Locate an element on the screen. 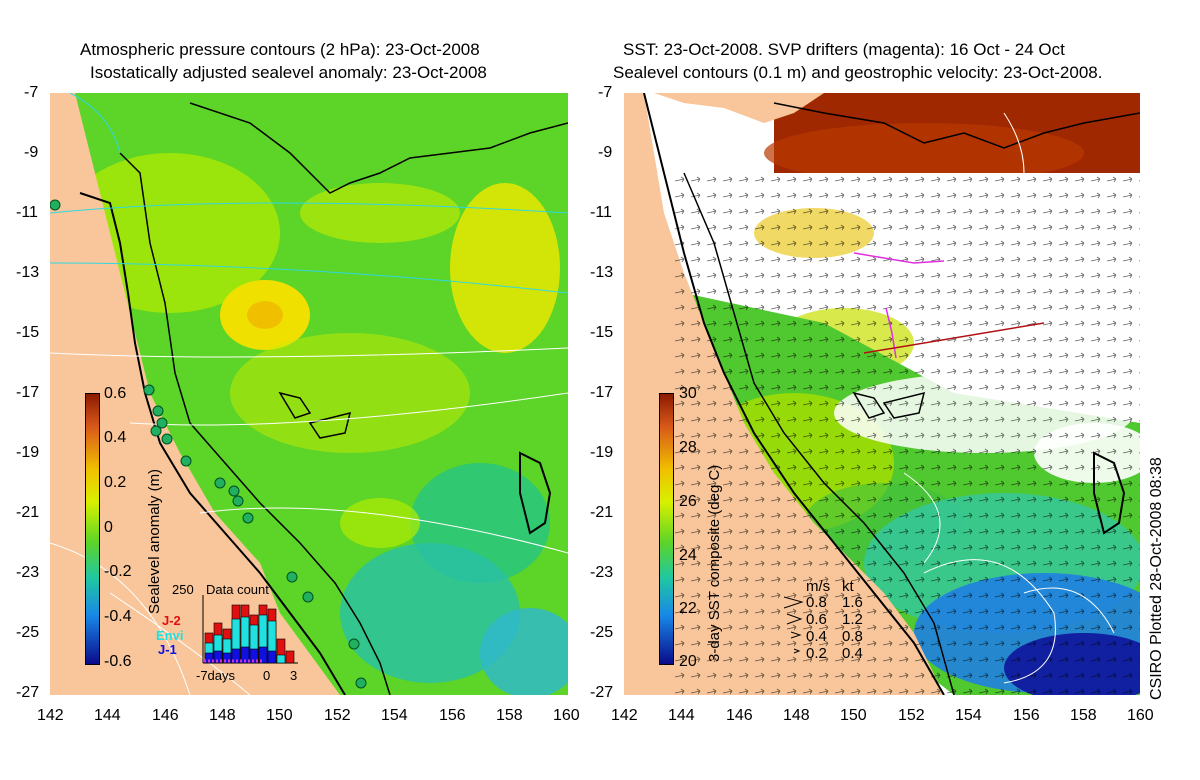  sst-tick: 24 is located at coordinates (688, 555).